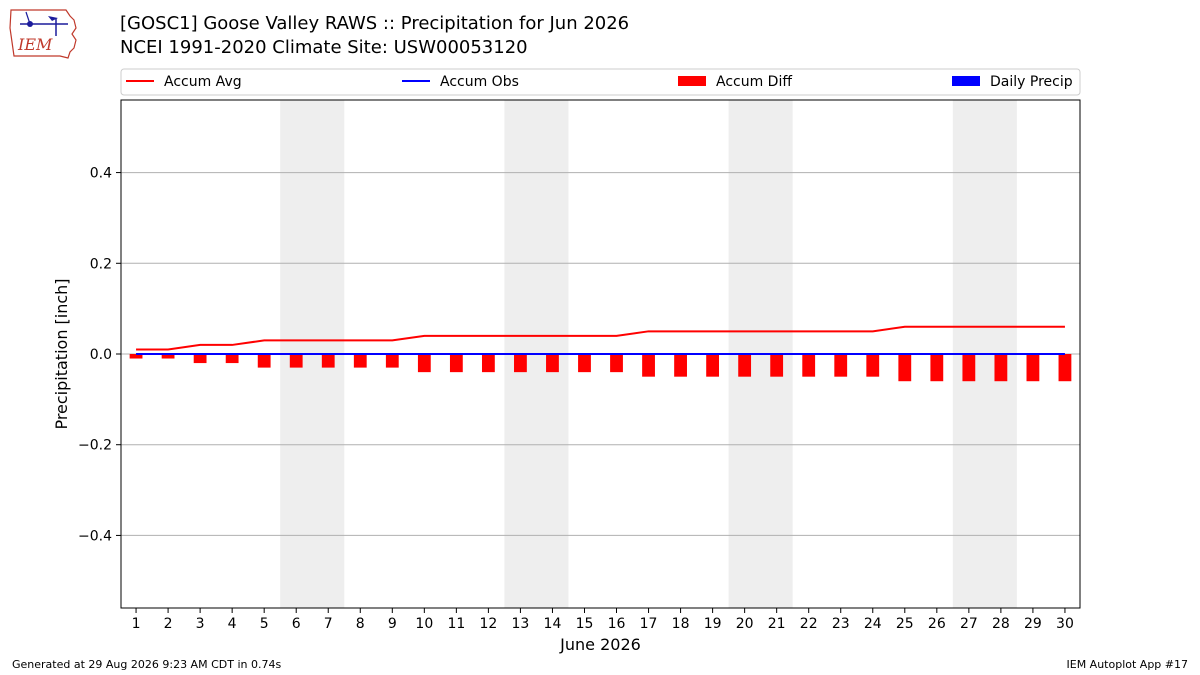  What do you see at coordinates (745, 624) in the screenshot?
I see `x-tick-label: 20` at bounding box center [745, 624].